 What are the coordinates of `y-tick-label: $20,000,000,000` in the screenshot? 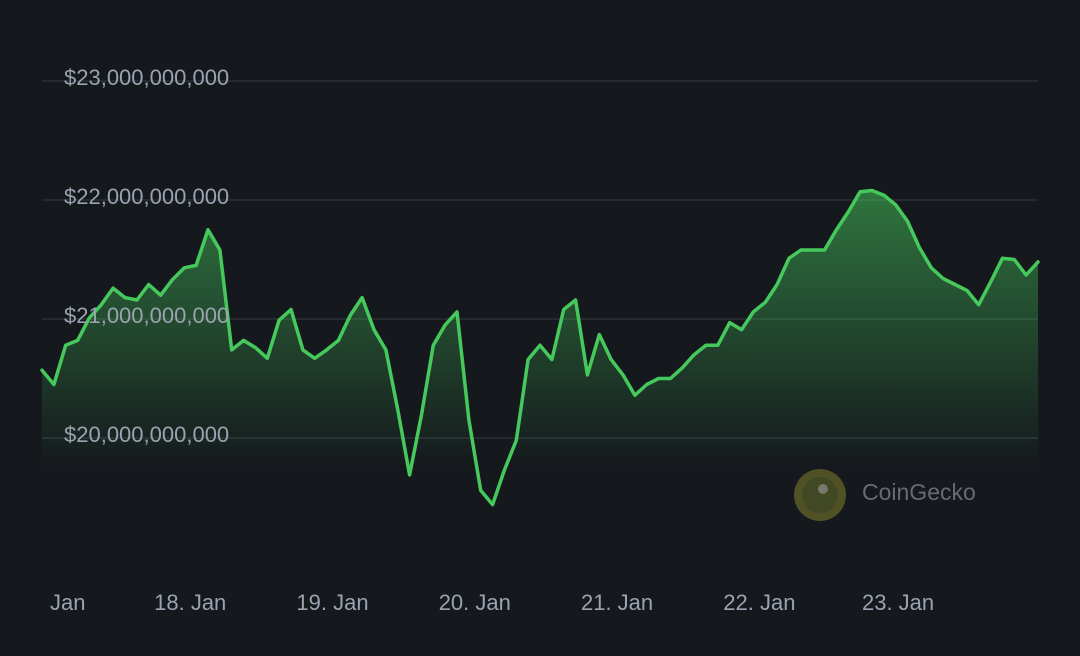 It's located at (146, 434).